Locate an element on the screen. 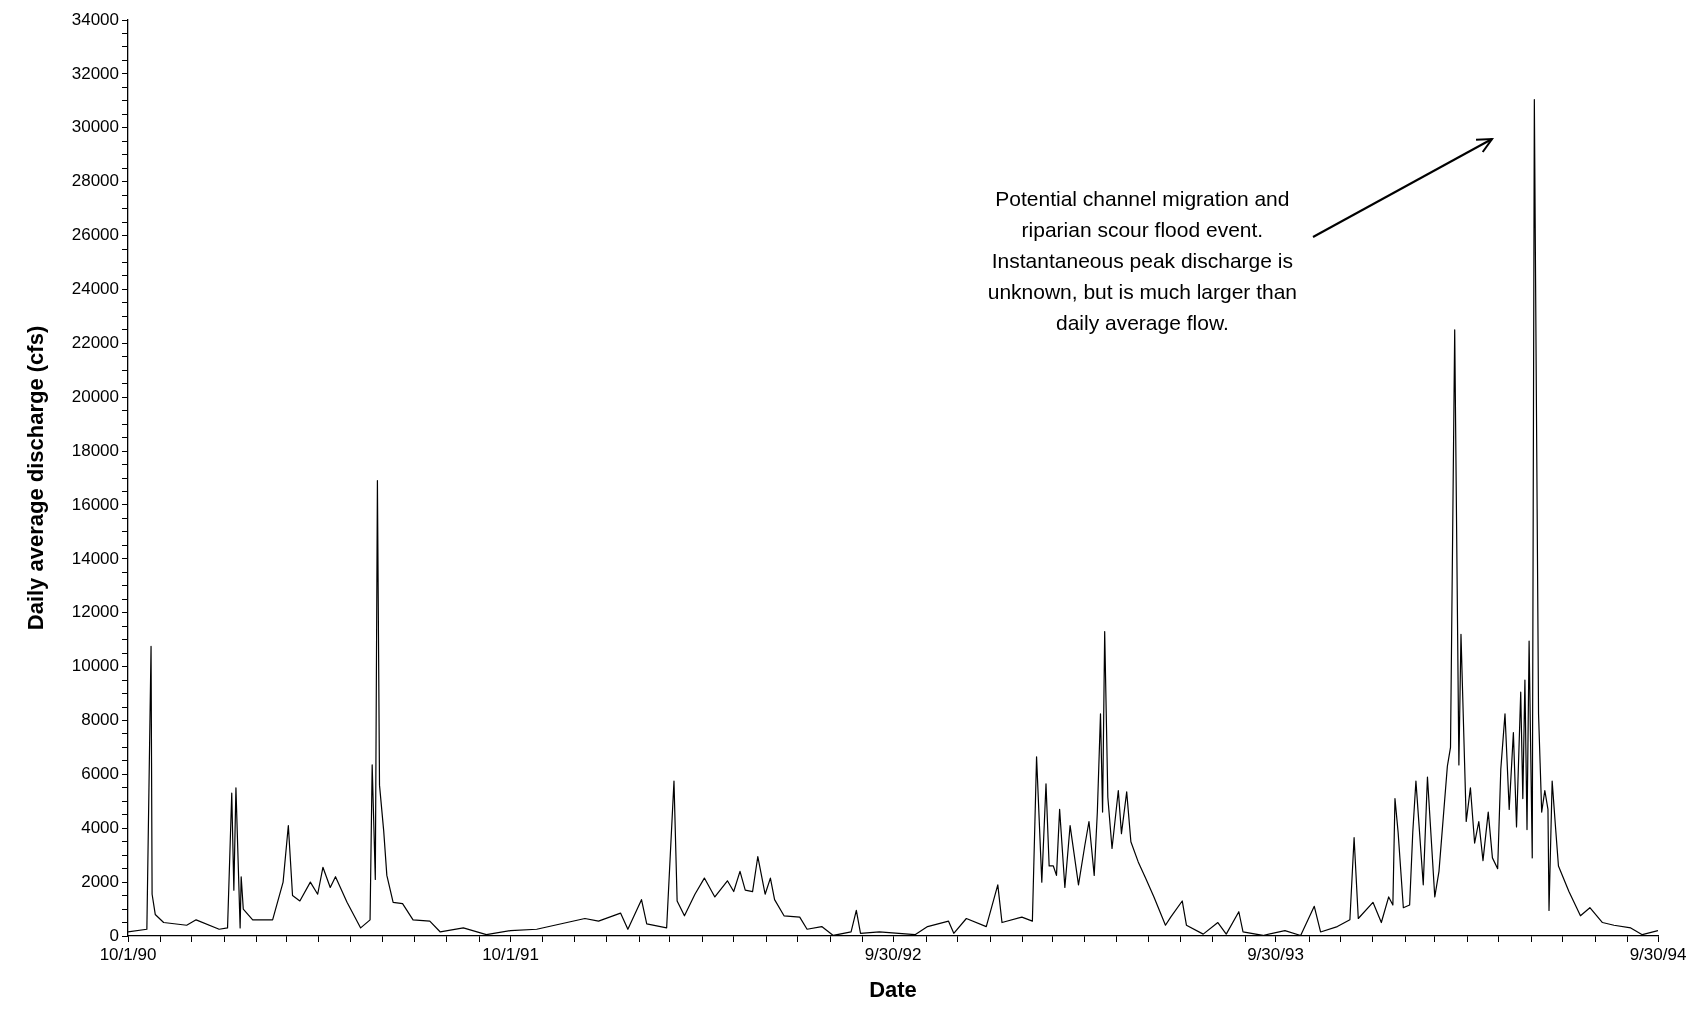 This screenshot has width=1707, height=1024. y-tick-label: 30000 is located at coordinates (95, 127).